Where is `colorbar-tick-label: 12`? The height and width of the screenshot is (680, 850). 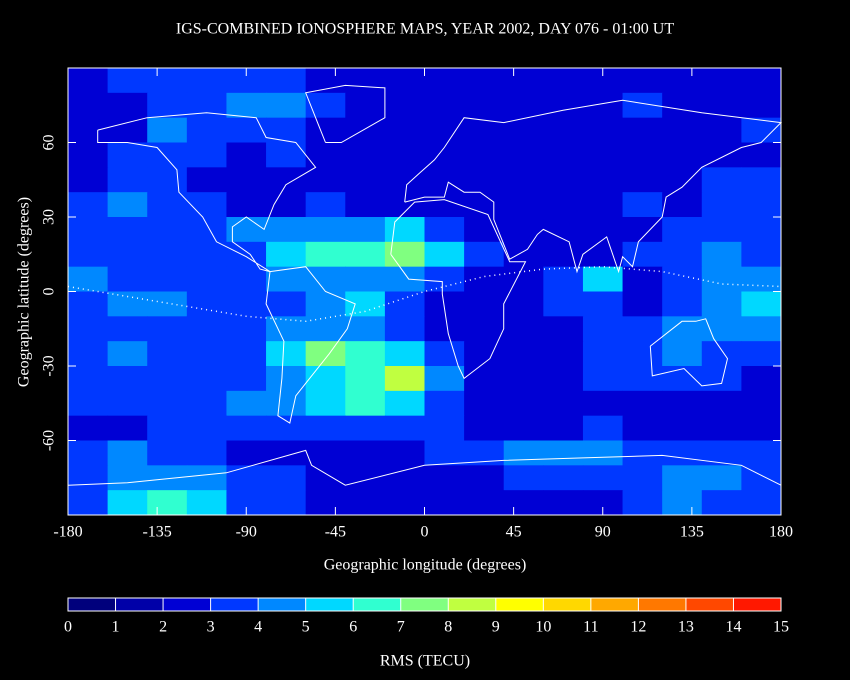 colorbar-tick-label: 12 is located at coordinates (638, 627).